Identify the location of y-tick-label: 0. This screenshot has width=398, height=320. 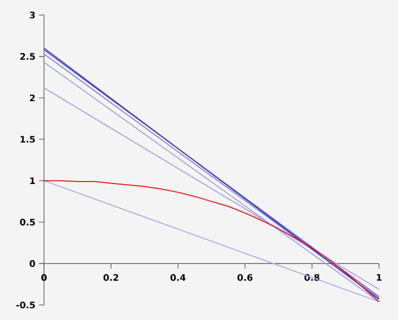
(33, 263).